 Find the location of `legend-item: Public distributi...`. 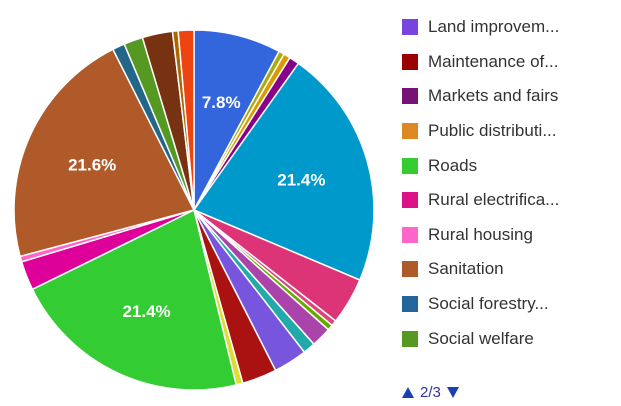

legend-item: Public distributi... is located at coordinates (507, 131).